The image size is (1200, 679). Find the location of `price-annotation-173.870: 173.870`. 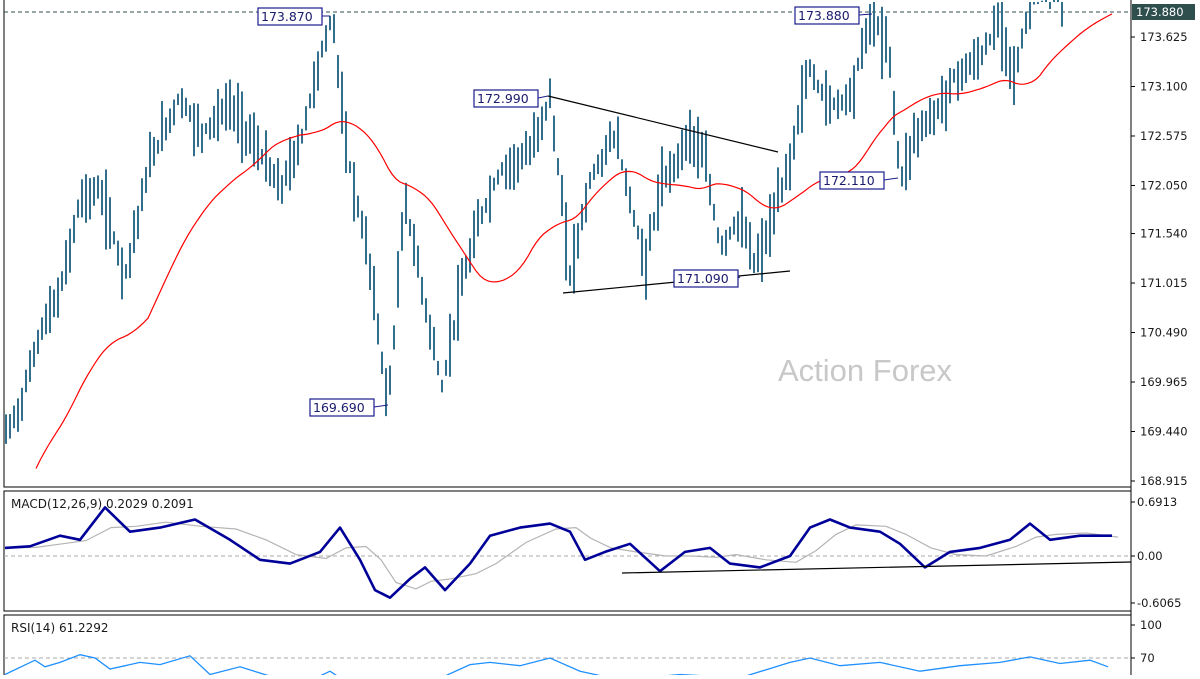

price-annotation-173.870: 173.870 is located at coordinates (293, 16).